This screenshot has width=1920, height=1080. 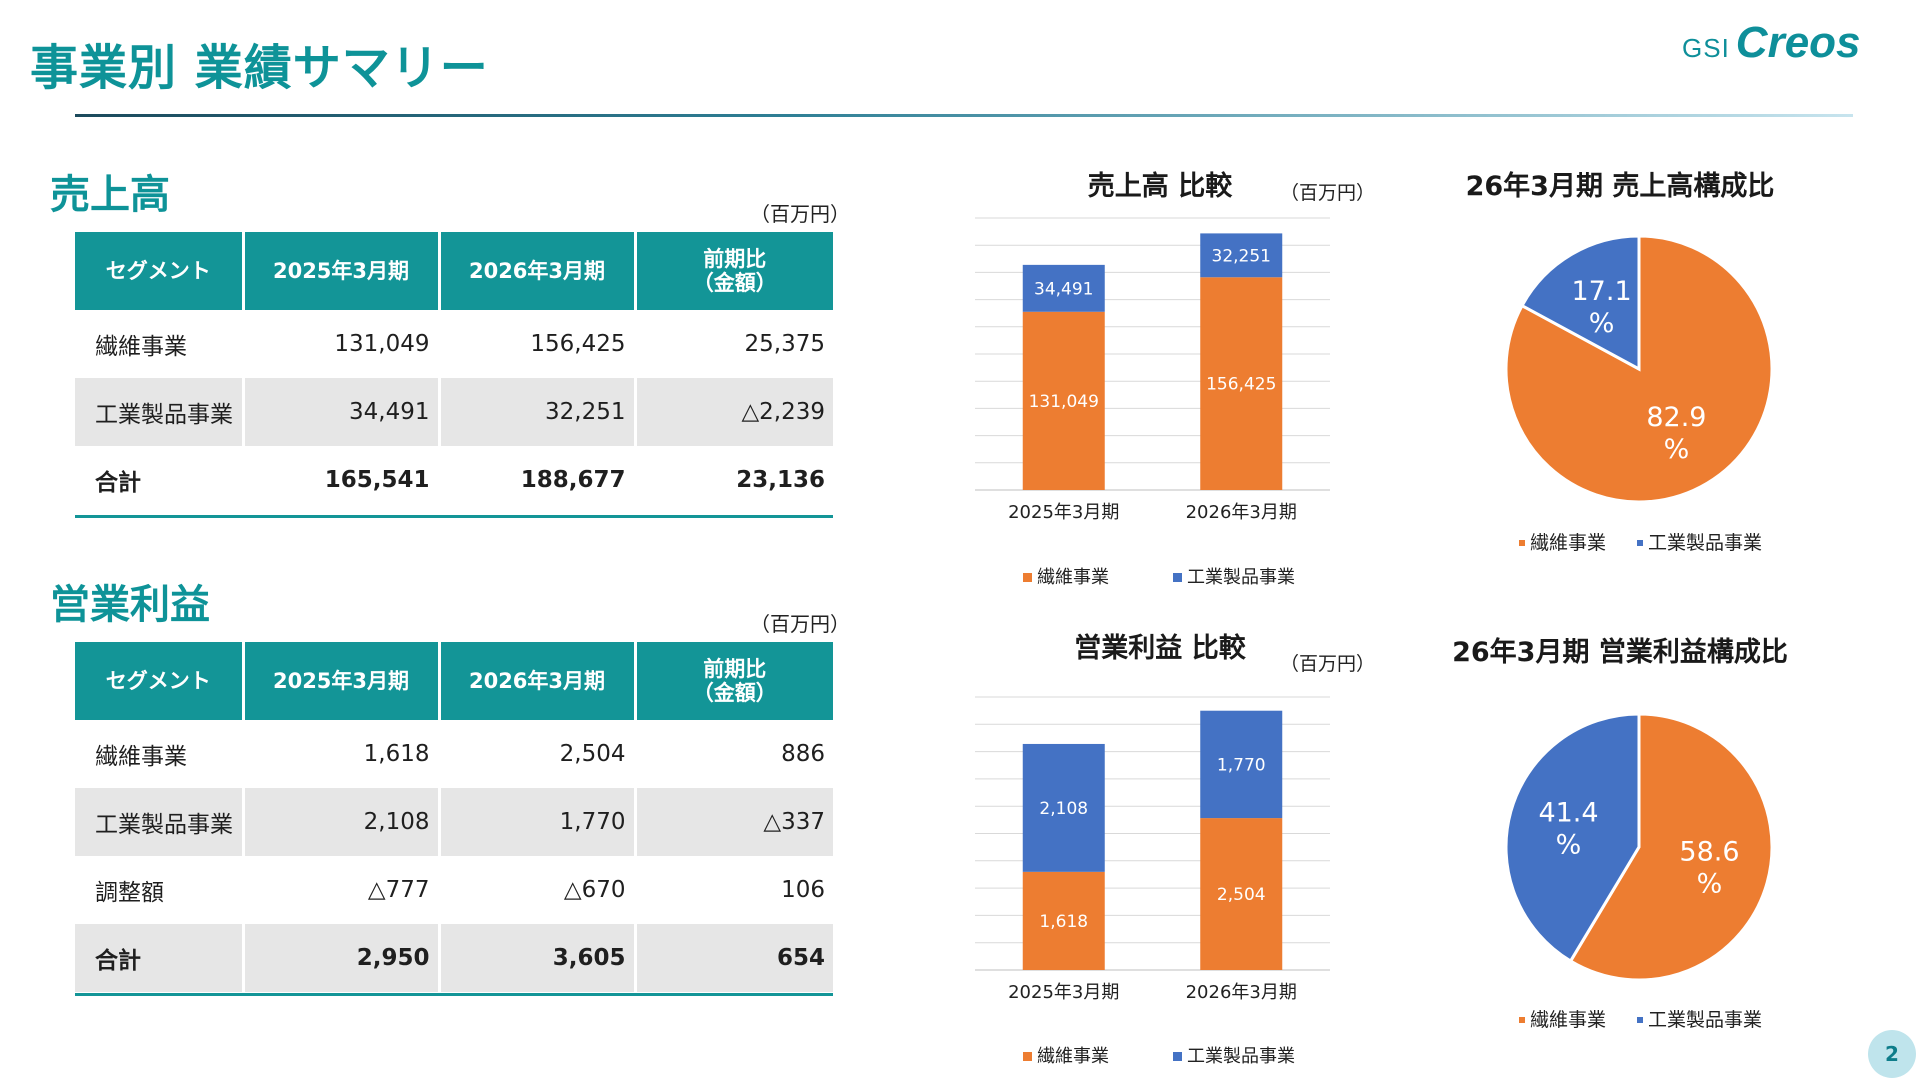 I want to click on sales-header-cell: 2026年3月期, so click(x=538, y=271).